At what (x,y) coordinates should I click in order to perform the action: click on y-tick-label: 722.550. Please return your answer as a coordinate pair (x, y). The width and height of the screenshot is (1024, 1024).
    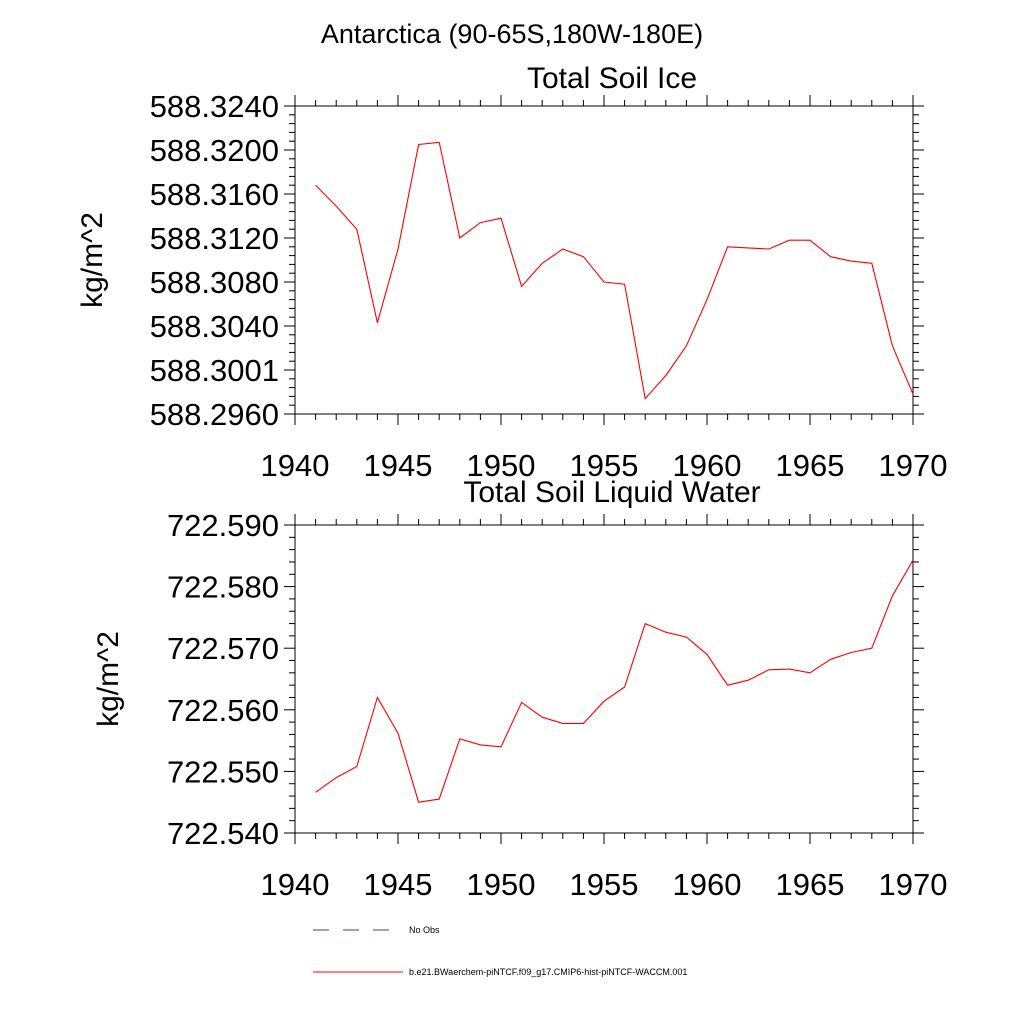
    Looking at the image, I should click on (223, 771).